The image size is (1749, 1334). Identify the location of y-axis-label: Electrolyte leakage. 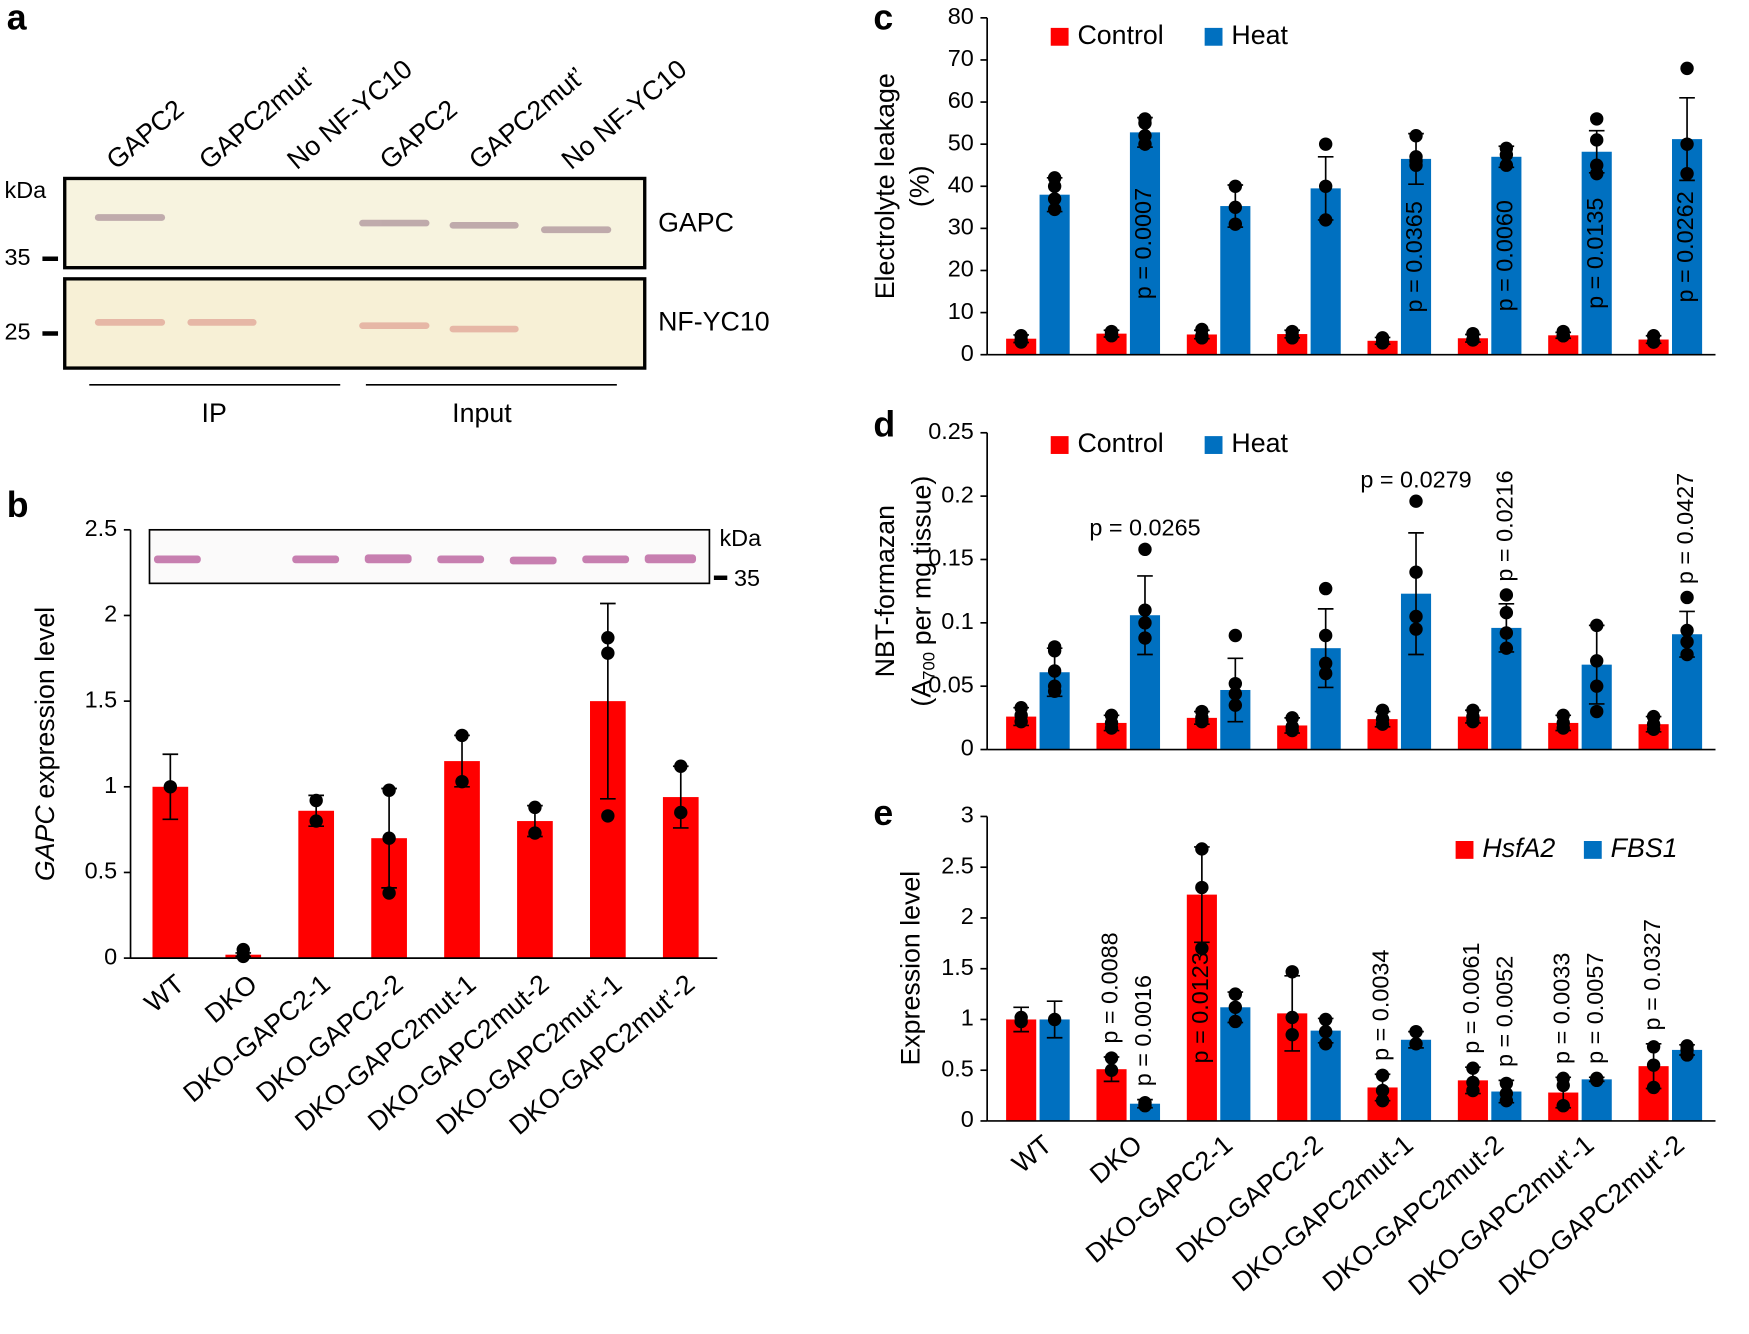
(885, 186).